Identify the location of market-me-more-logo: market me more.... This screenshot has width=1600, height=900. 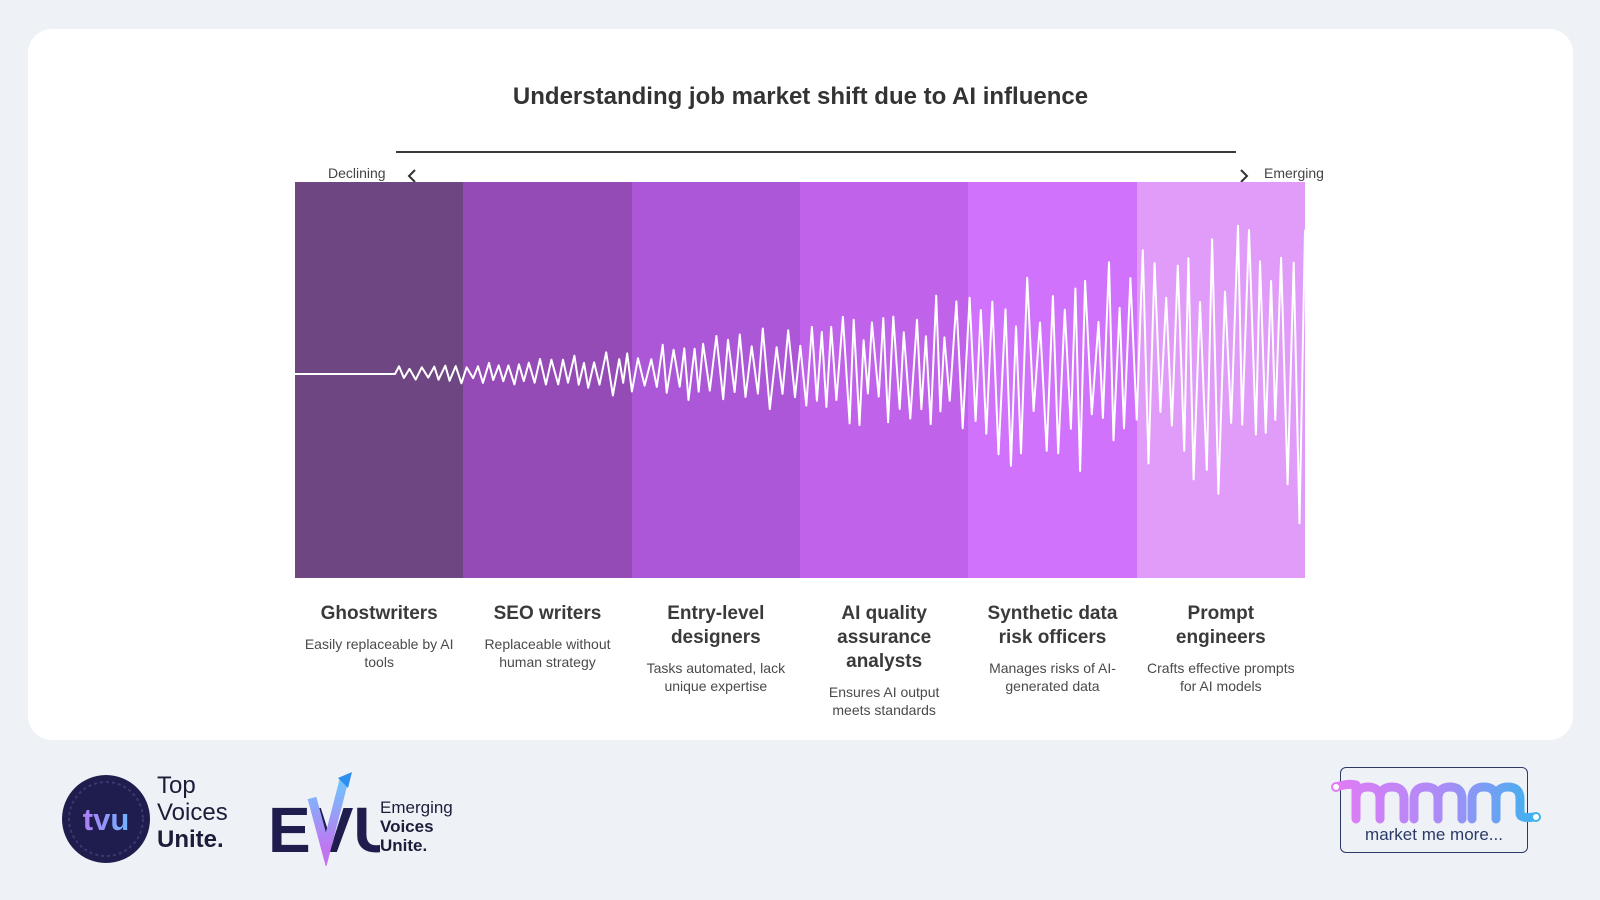
(1437, 817).